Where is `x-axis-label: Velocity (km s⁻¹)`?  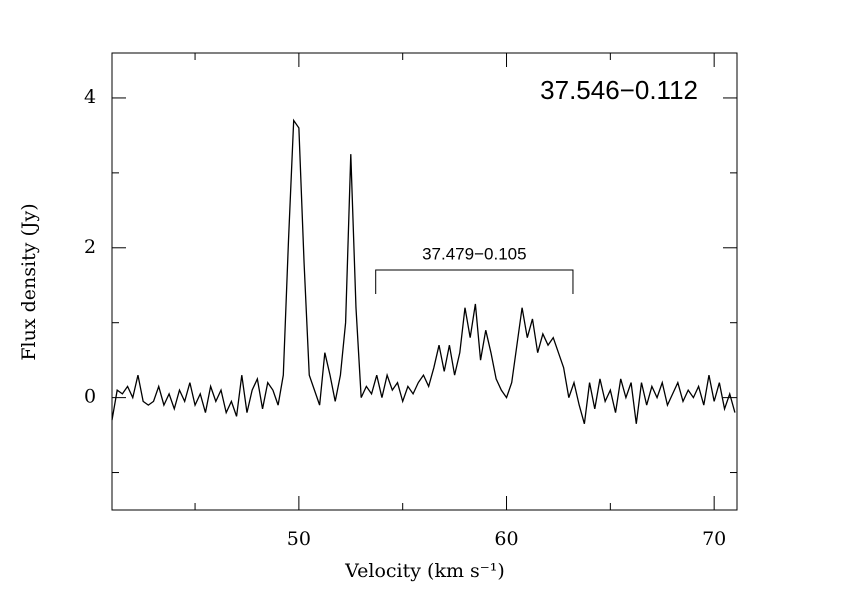 x-axis-label: Velocity (km s⁻¹) is located at coordinates (424, 571).